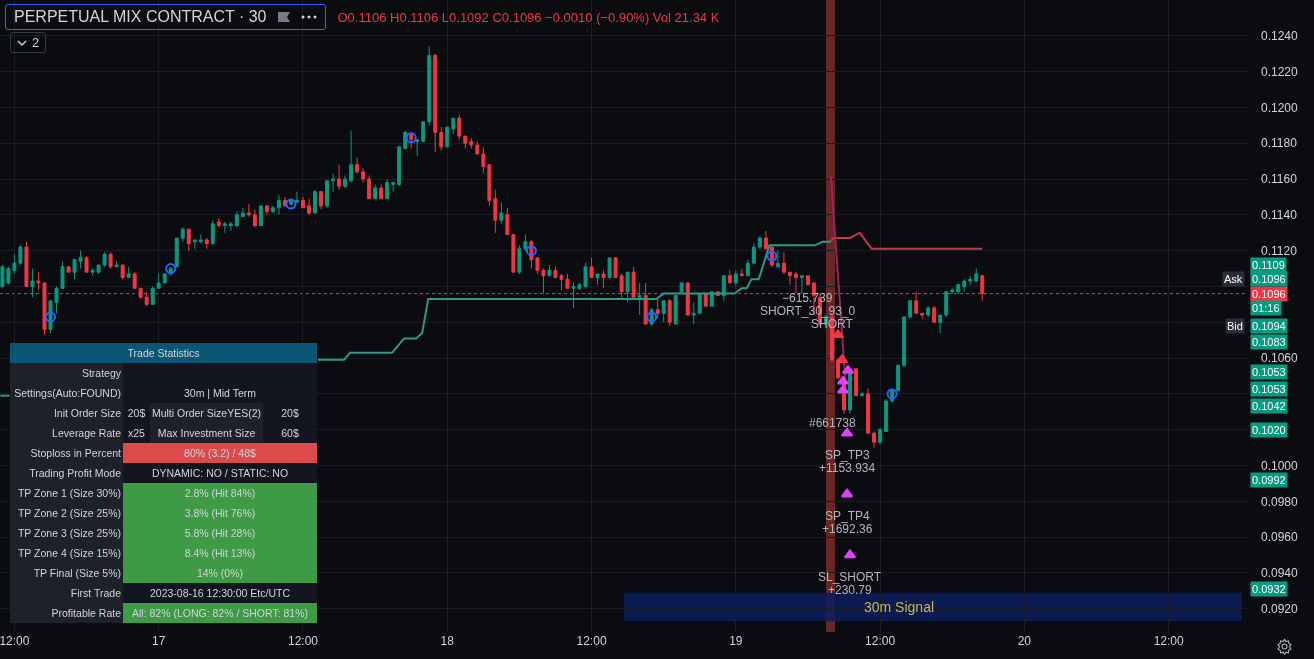  Describe the element at coordinates (66, 493) in the screenshot. I see `category-label: TP Zone 1 (Size 30%)` at that location.